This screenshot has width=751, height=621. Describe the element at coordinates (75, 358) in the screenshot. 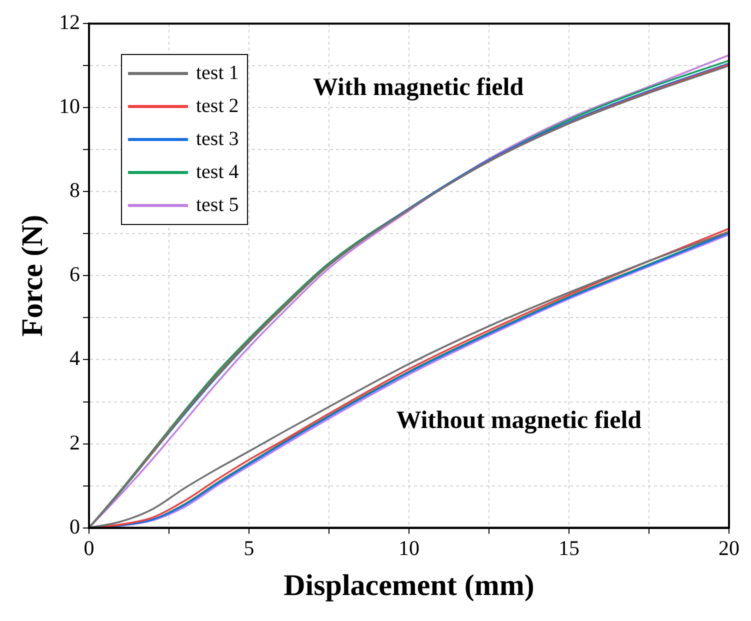

I see `y-tick-label: 4` at that location.